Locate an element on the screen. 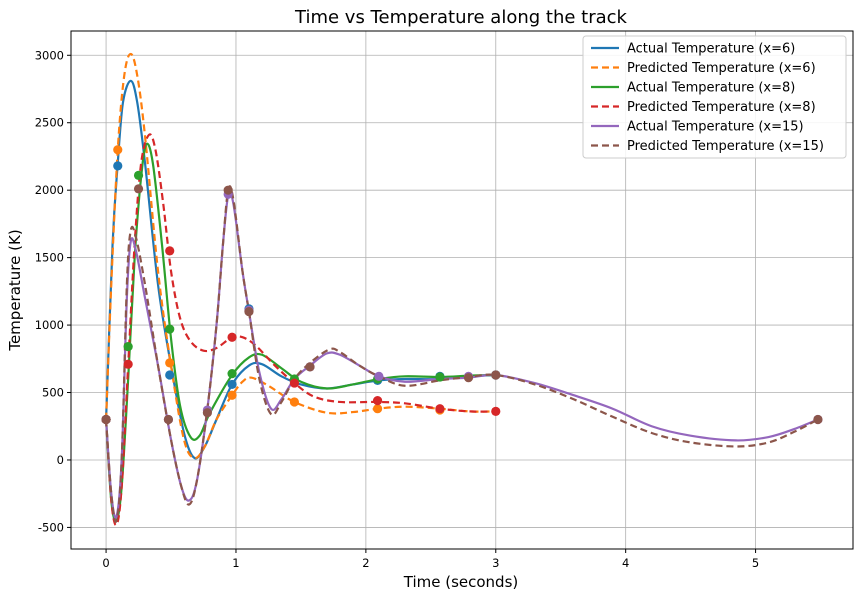 The width and height of the screenshot is (861, 598). y-tick-label: 2500 is located at coordinates (49, 123).